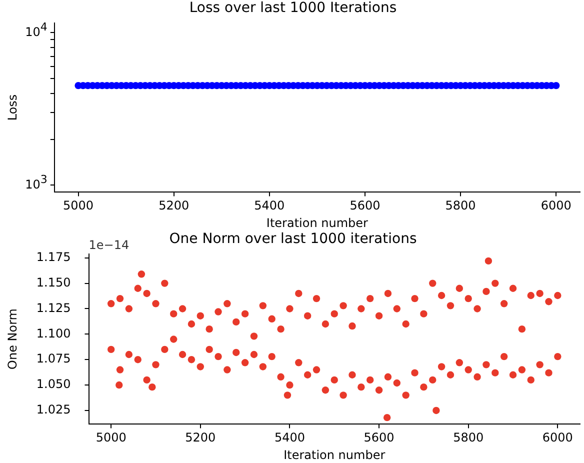 The image size is (584, 463). What do you see at coordinates (53, 409) in the screenshot?
I see `y-tick-label: 1.025` at bounding box center [53, 409].